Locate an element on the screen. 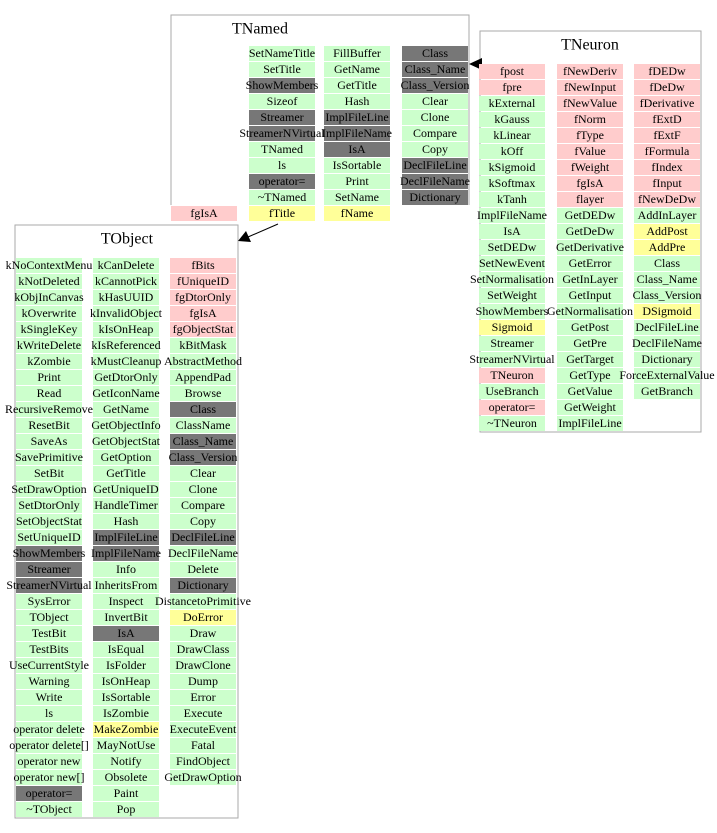  member-name: GetTitle is located at coordinates (126, 473).